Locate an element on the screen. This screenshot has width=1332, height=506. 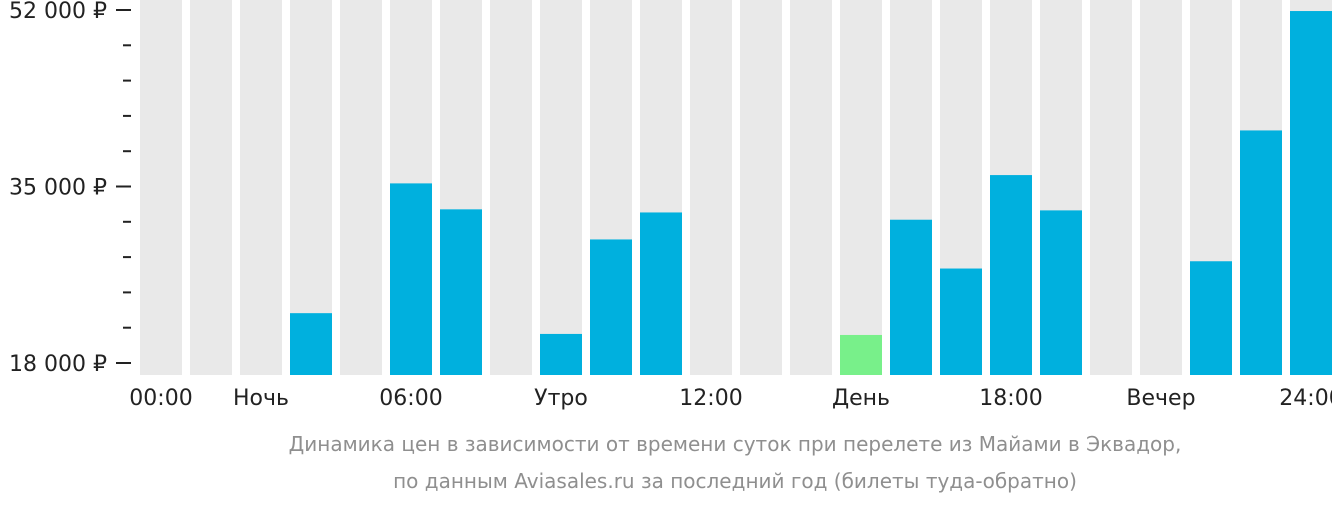
y-tick-label: 52 000 ₽ is located at coordinates (58, 12).